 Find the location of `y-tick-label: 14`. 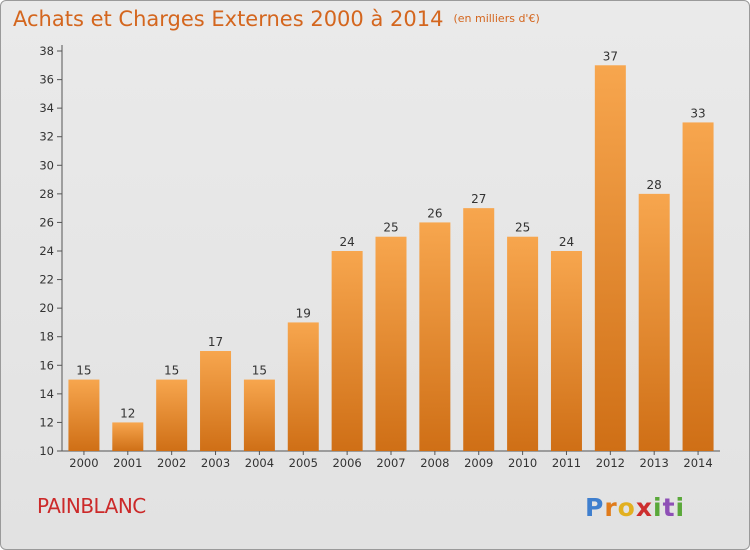

y-tick-label: 14 is located at coordinates (46, 394).